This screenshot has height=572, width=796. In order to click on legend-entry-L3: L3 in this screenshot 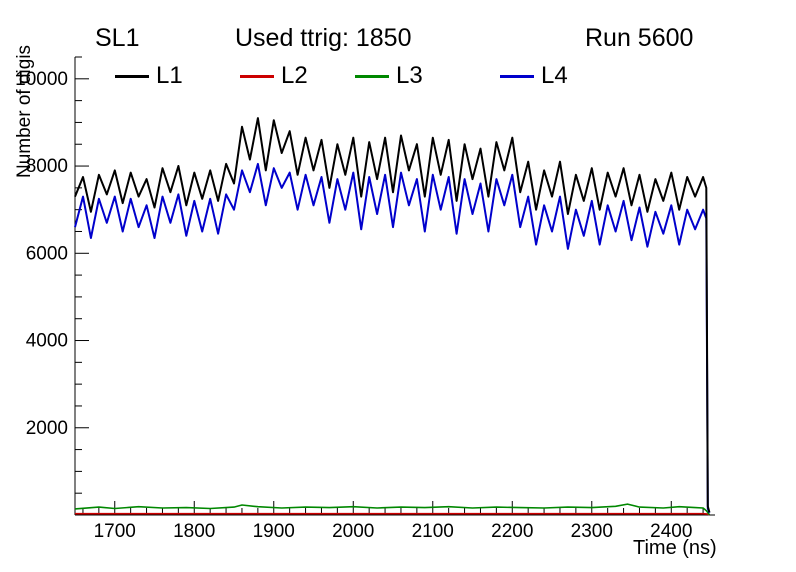, I will do `click(389, 76)`.